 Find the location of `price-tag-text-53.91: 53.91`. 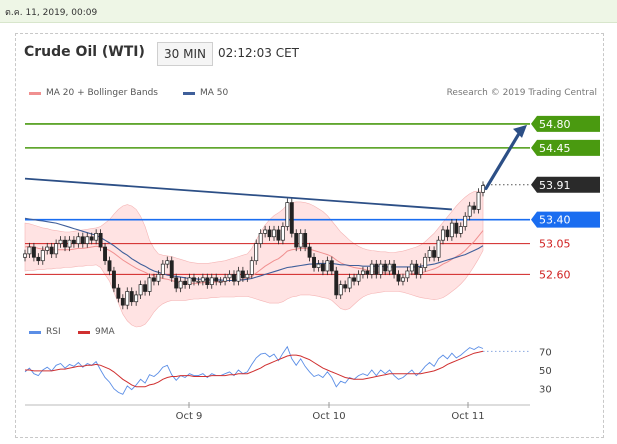

price-tag-text-53.91: 53.91 is located at coordinates (555, 185).